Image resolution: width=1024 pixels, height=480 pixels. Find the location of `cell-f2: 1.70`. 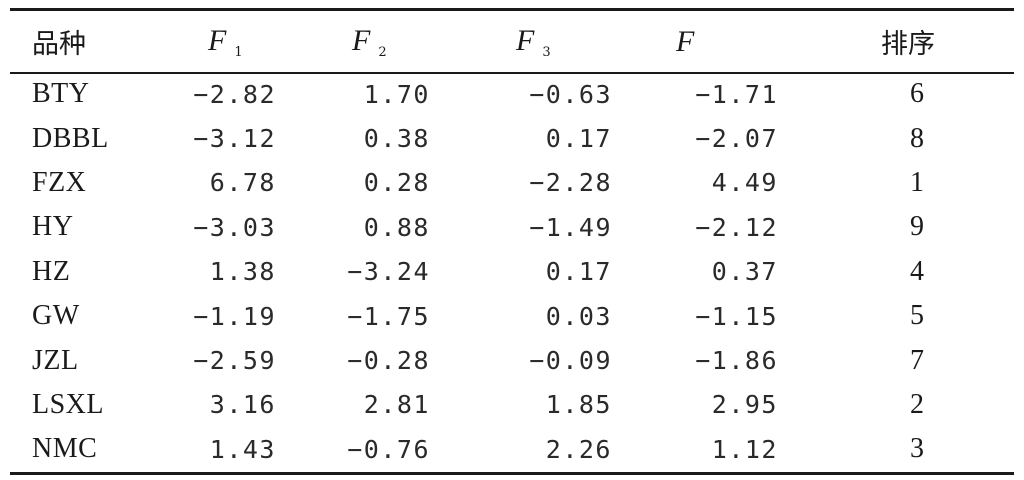

cell-f2: 1.70 is located at coordinates (396, 94).